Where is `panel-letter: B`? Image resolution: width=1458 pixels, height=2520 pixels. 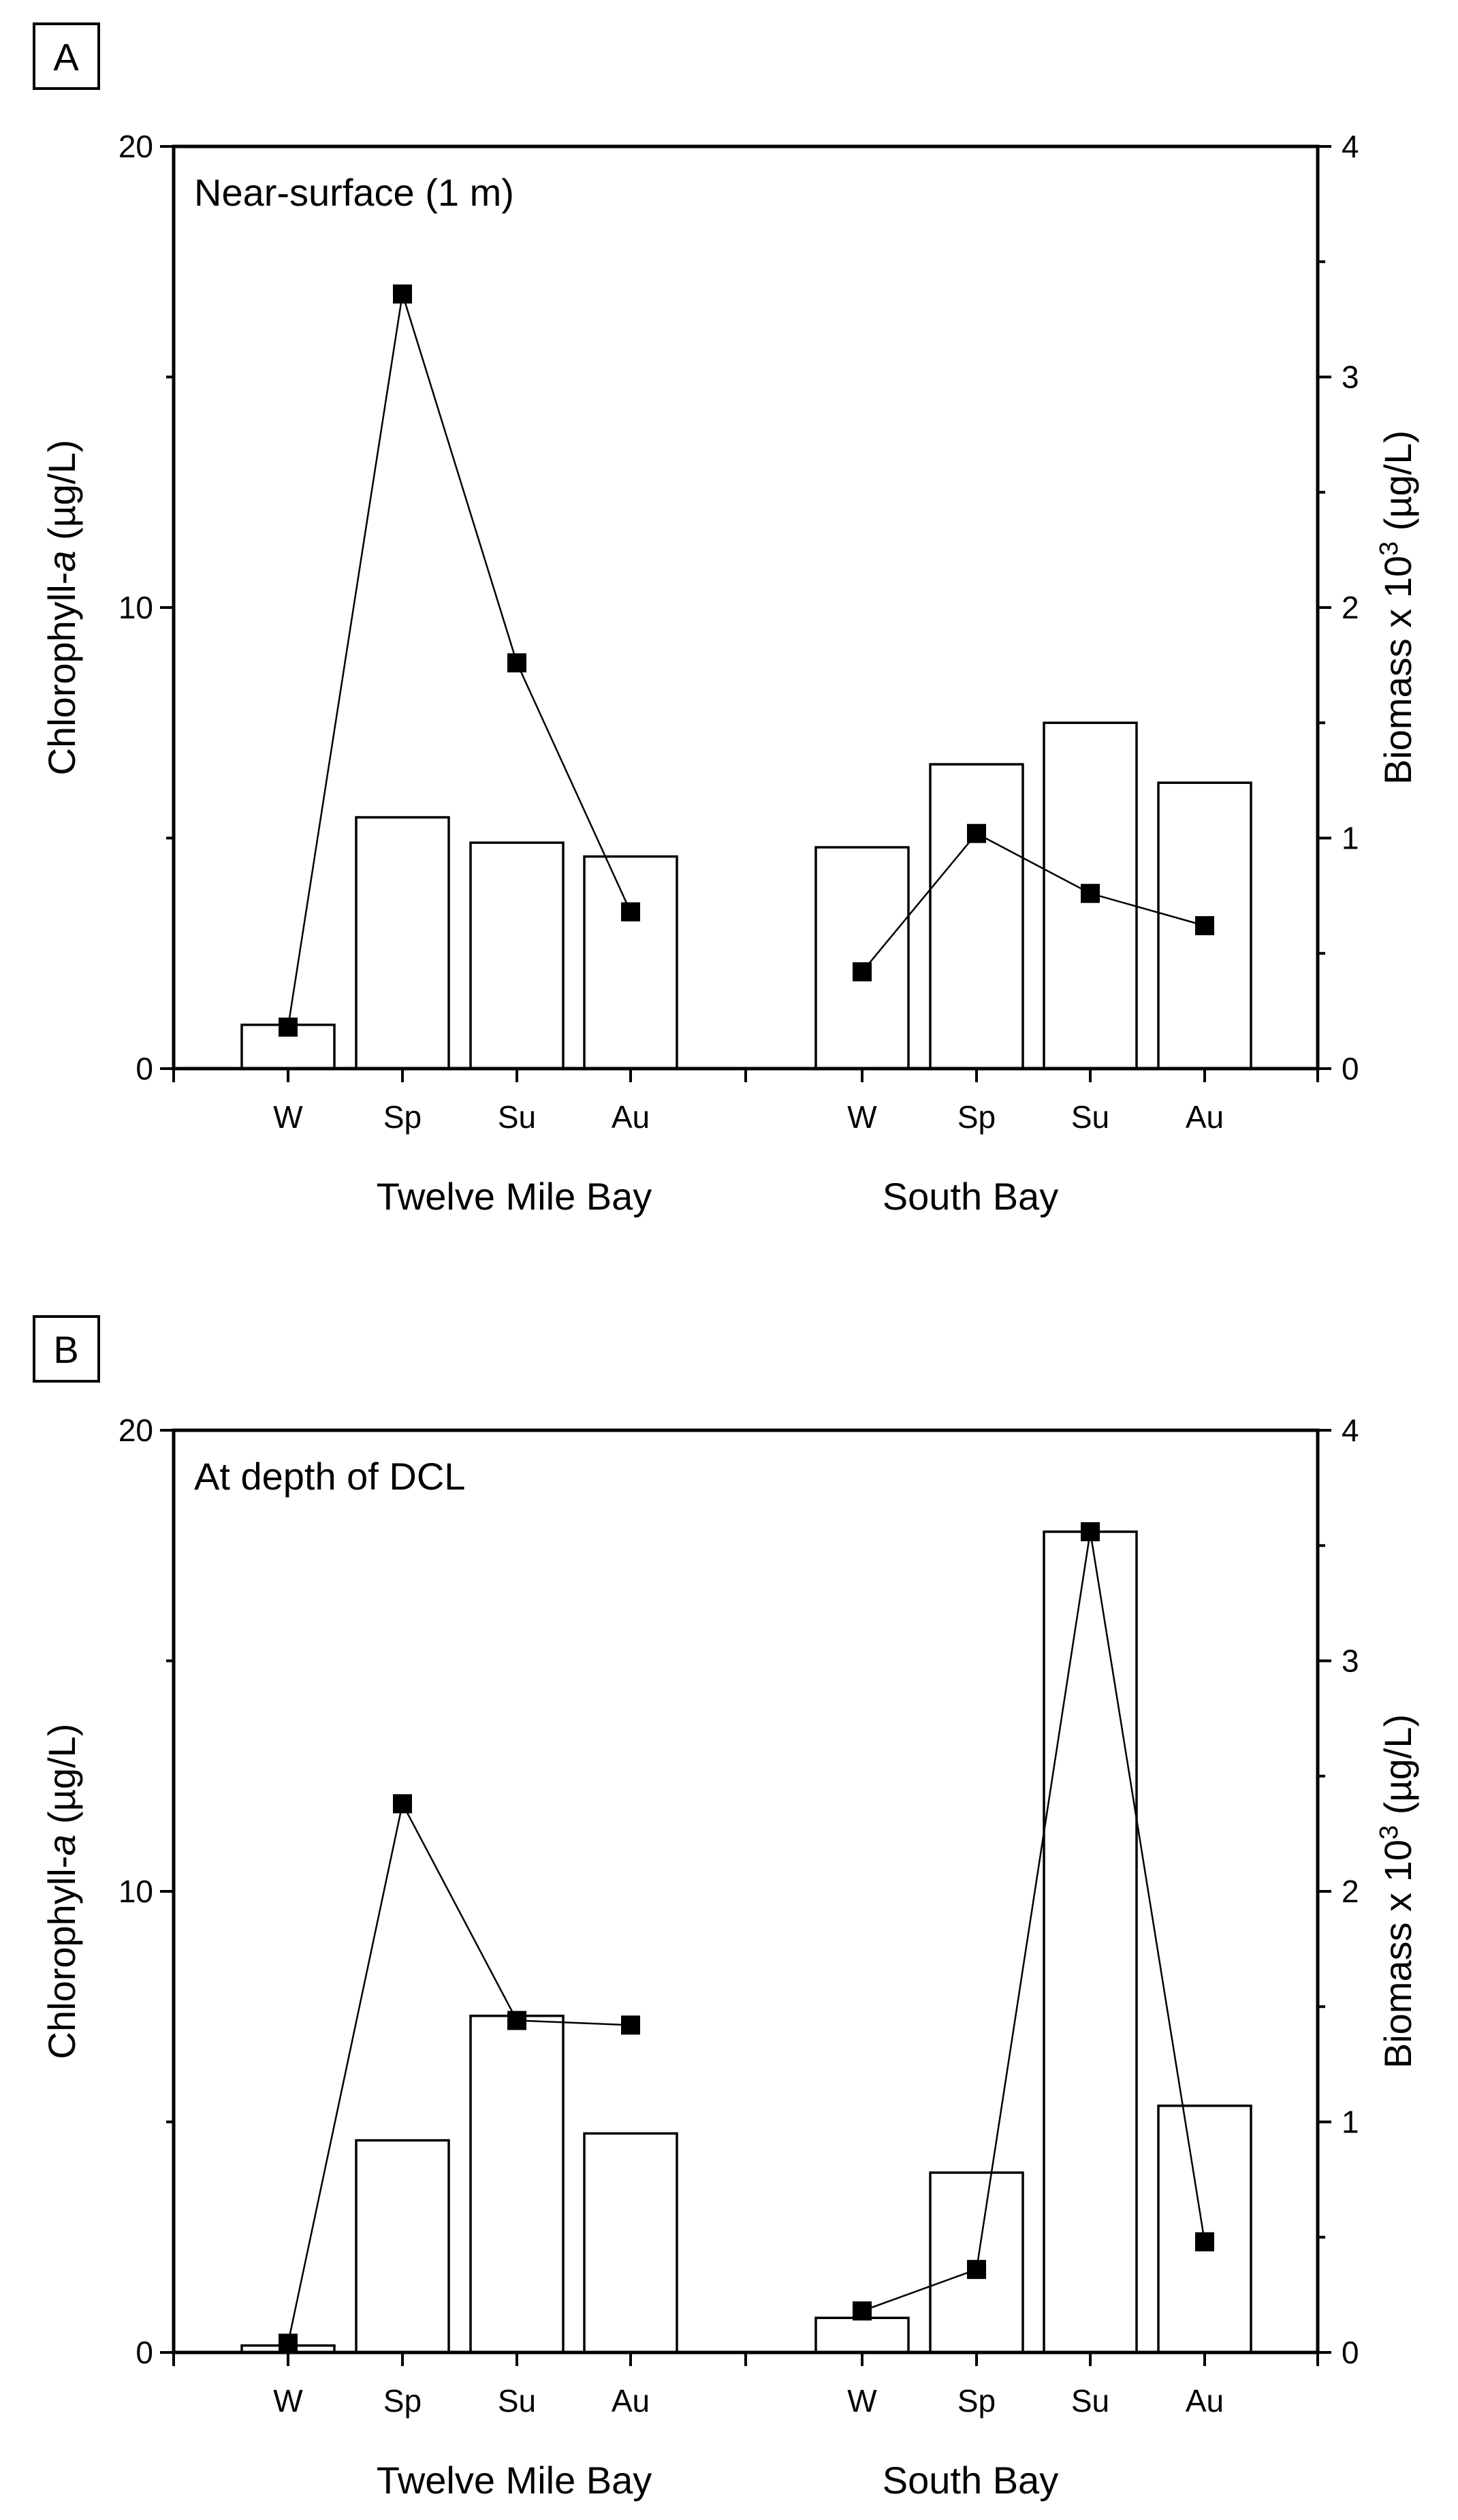
panel-letter: B is located at coordinates (65, 1349).